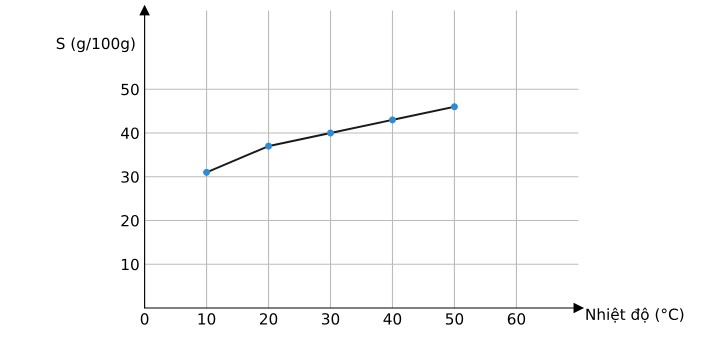 The height and width of the screenshot is (350, 723). I want to click on x-tick-label: 40, so click(393, 319).